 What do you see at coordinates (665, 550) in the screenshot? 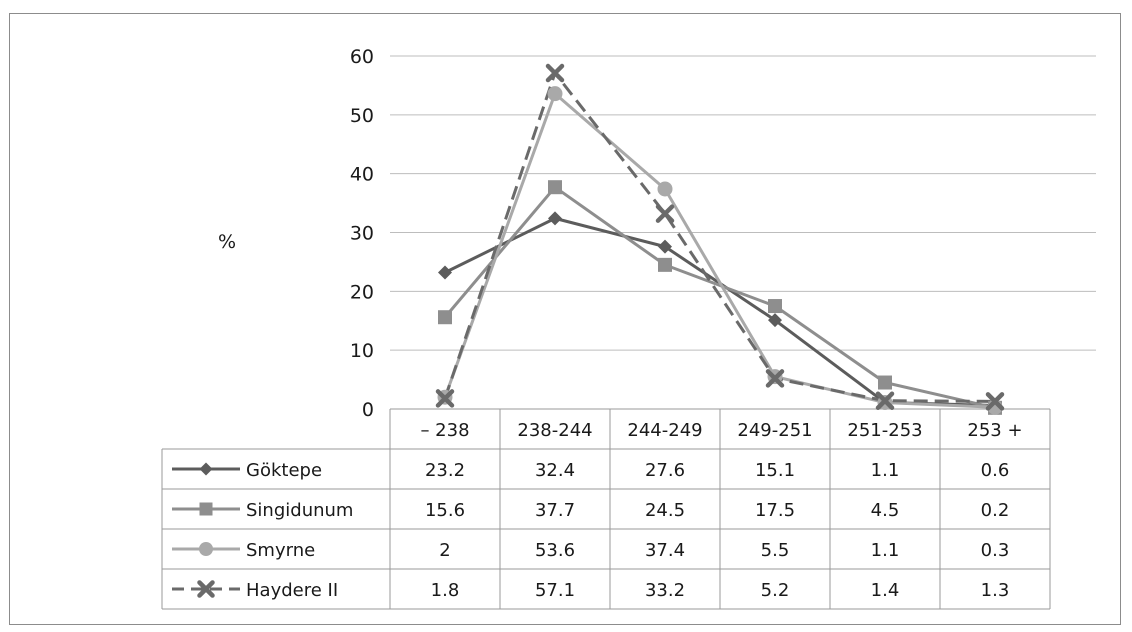
I see `table-cell-value: 37.4` at bounding box center [665, 550].